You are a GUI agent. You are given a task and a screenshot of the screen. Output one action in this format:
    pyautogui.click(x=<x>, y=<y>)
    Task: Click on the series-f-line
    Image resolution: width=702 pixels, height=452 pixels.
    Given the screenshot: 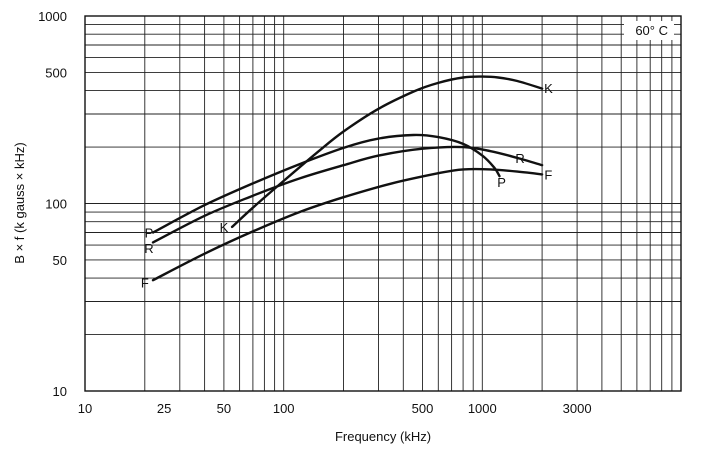 What is the action you would take?
    pyautogui.click(x=347, y=224)
    